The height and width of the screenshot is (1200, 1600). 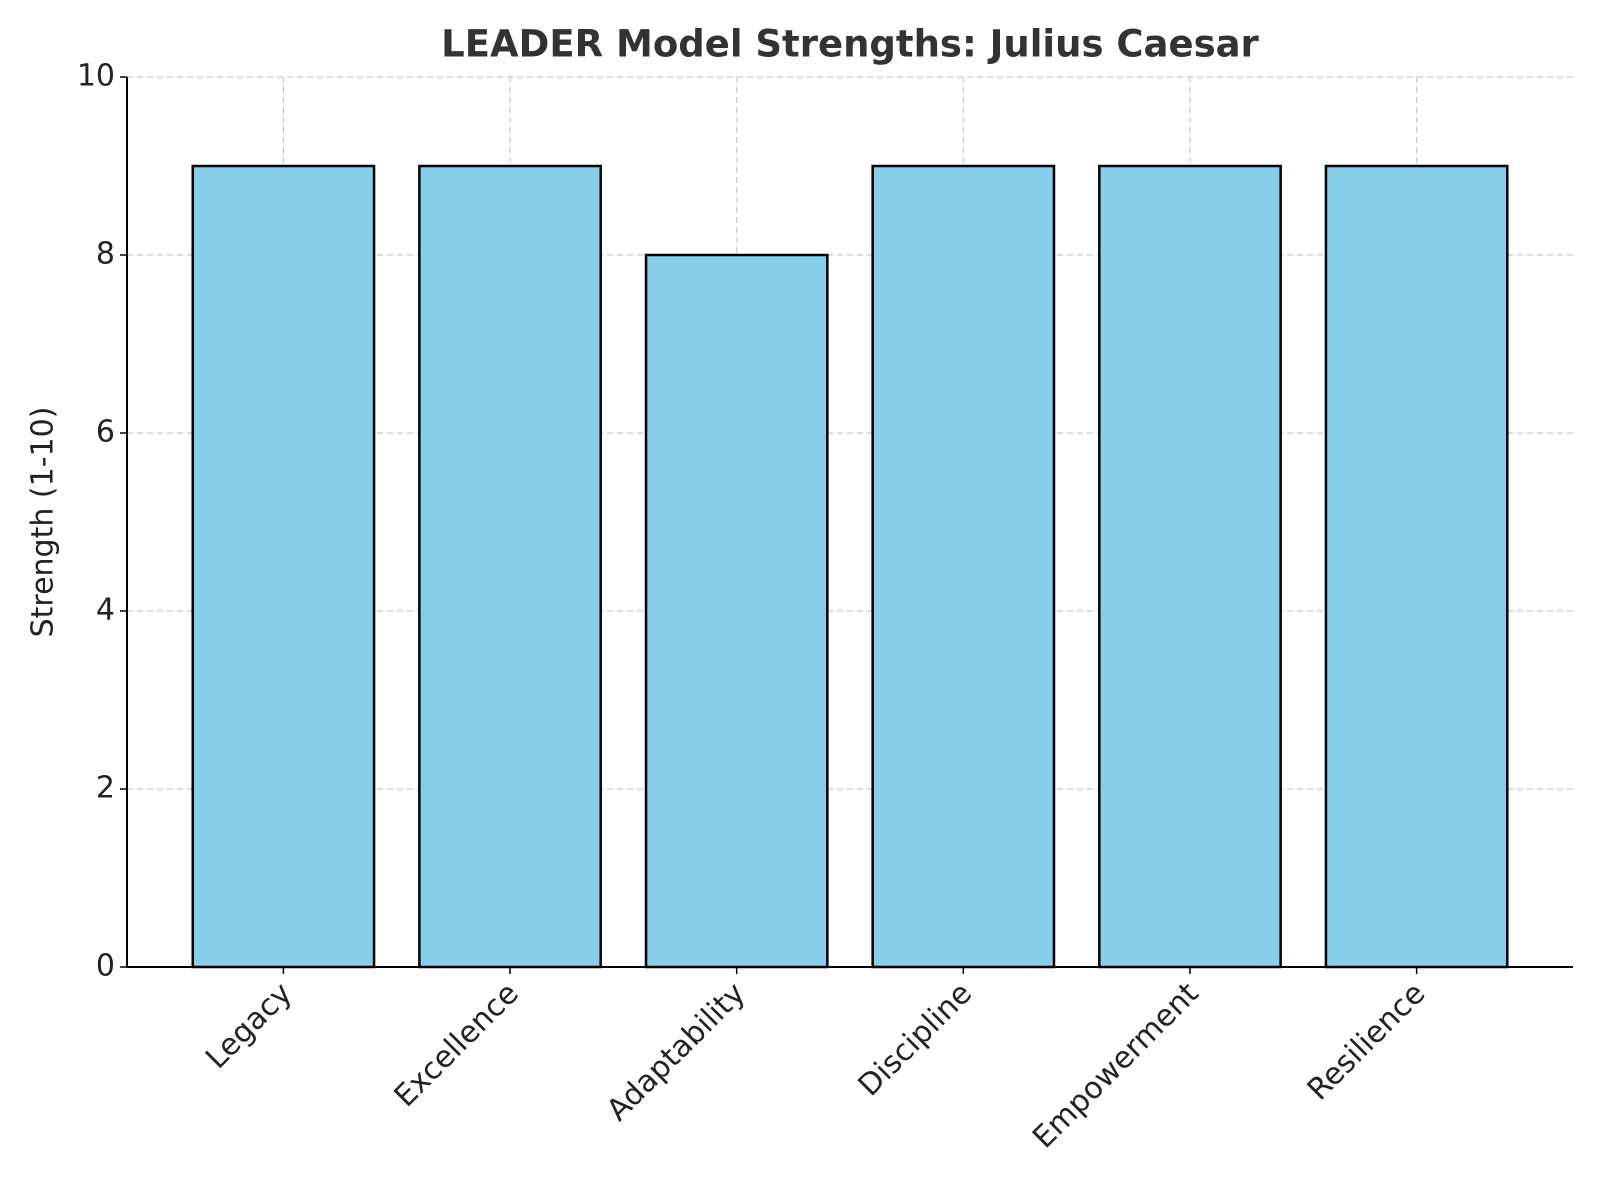 I want to click on y-tick-label: 6, so click(x=105, y=432).